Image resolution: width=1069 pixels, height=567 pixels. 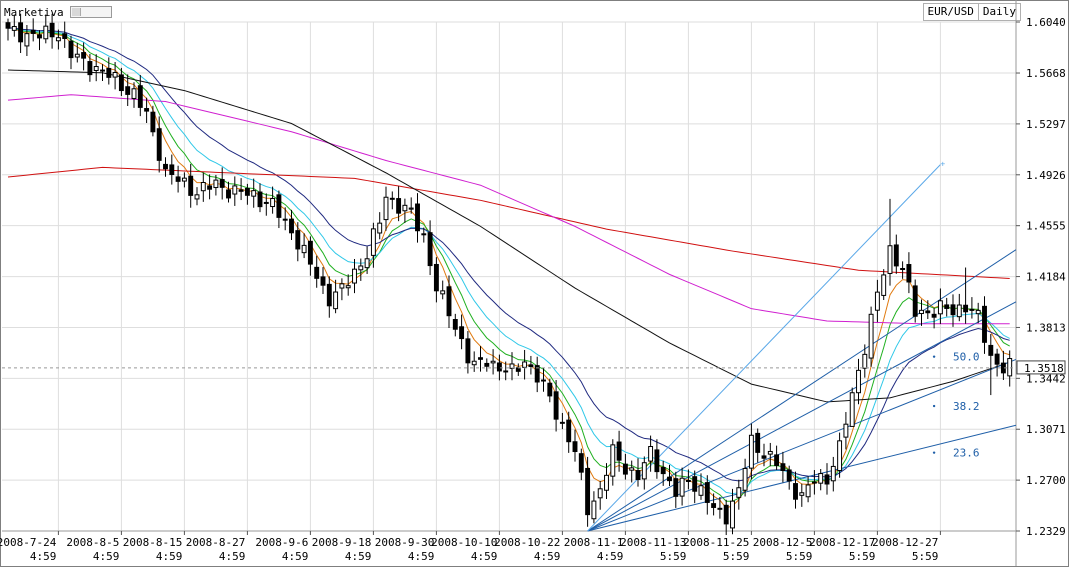 I want to click on fib-label: 50.0, so click(x=966, y=357).